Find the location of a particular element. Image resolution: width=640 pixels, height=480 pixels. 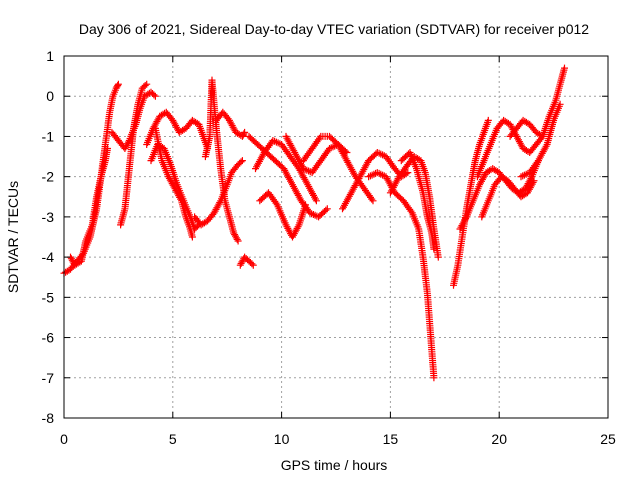

x-axis-label: GPS time / hours is located at coordinates (334, 465).